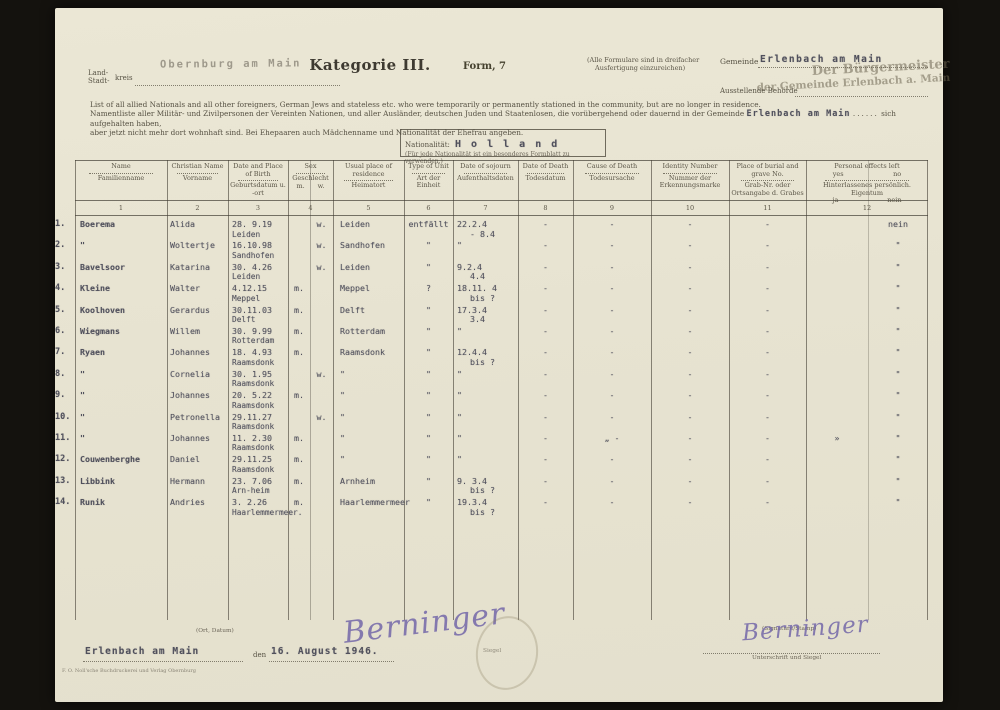  Describe the element at coordinates (267, 507) in the screenshot. I see `cell-birth: 3. 2.26 Haarlemmermeer.` at that location.